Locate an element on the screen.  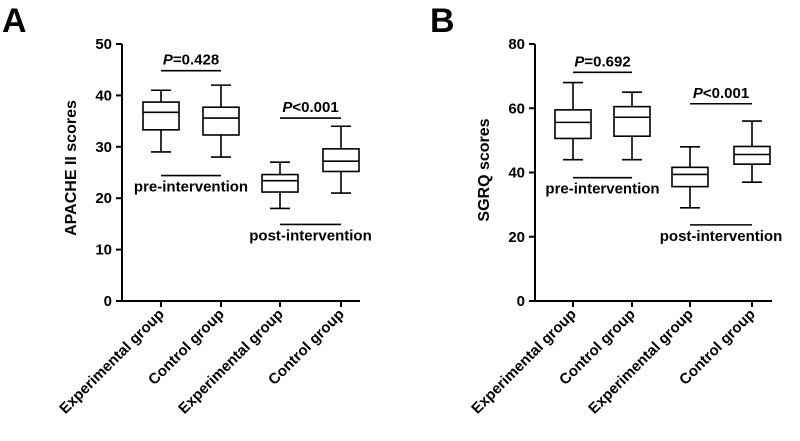
panel-b-y-axis-label: SGRQ scores is located at coordinates (484, 169).